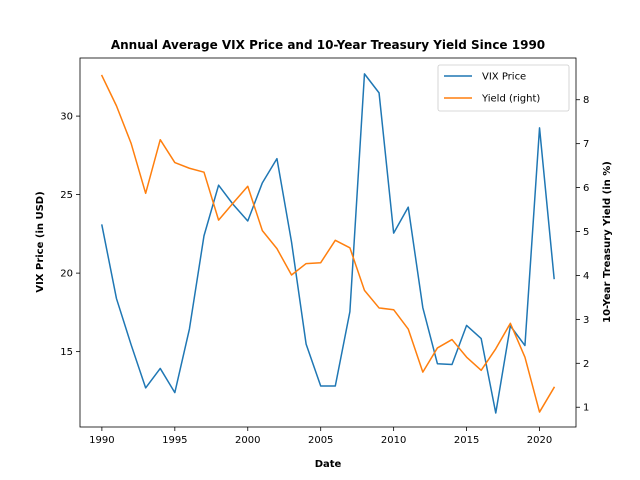 The width and height of the screenshot is (640, 480). I want to click on y-right-tick-label: 2, so click(586, 364).